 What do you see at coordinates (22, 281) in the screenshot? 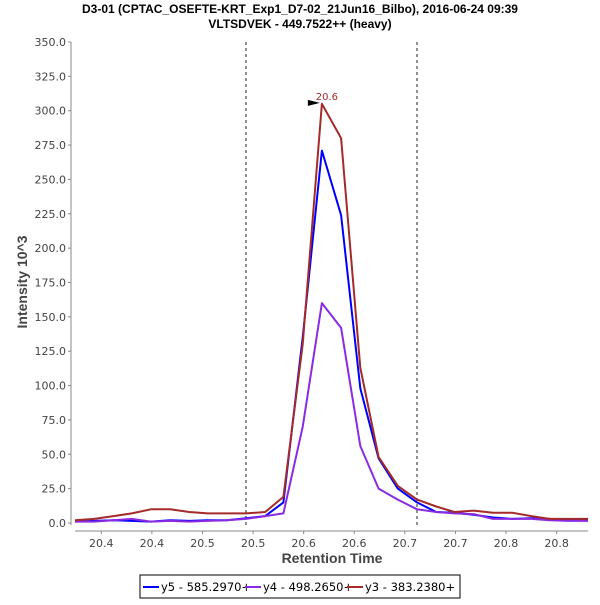
I see `y-axis-label: Intensity 10^3` at bounding box center [22, 281].